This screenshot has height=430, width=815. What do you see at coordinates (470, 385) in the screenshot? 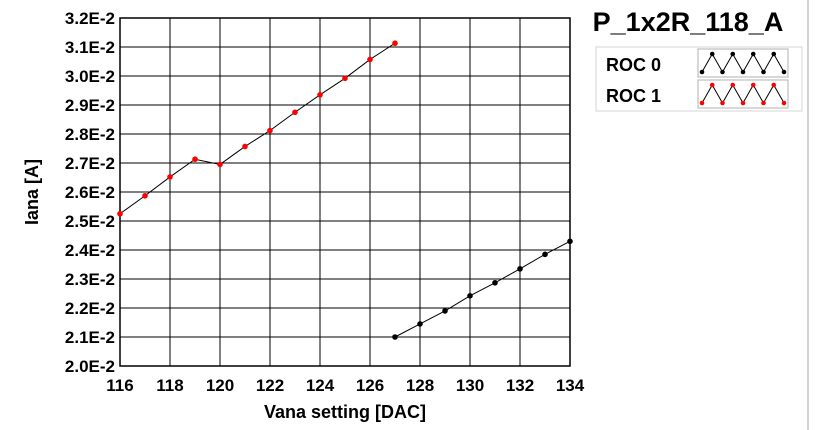
I see `x-tick-label: 130` at bounding box center [470, 385].